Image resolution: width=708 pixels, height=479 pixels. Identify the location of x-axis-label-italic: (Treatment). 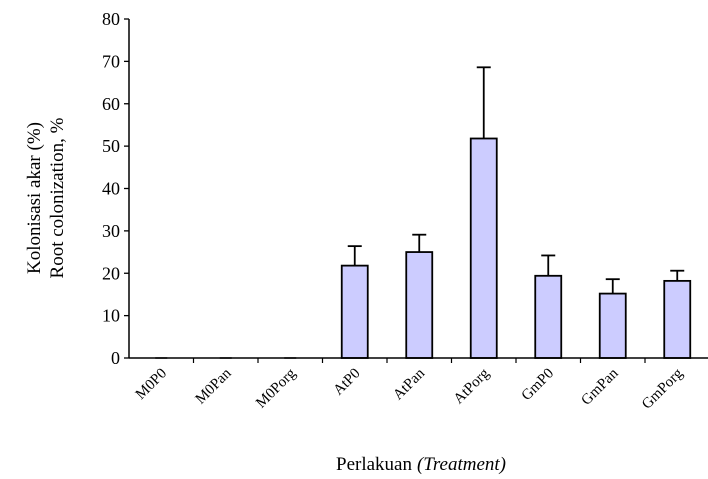
(461, 464).